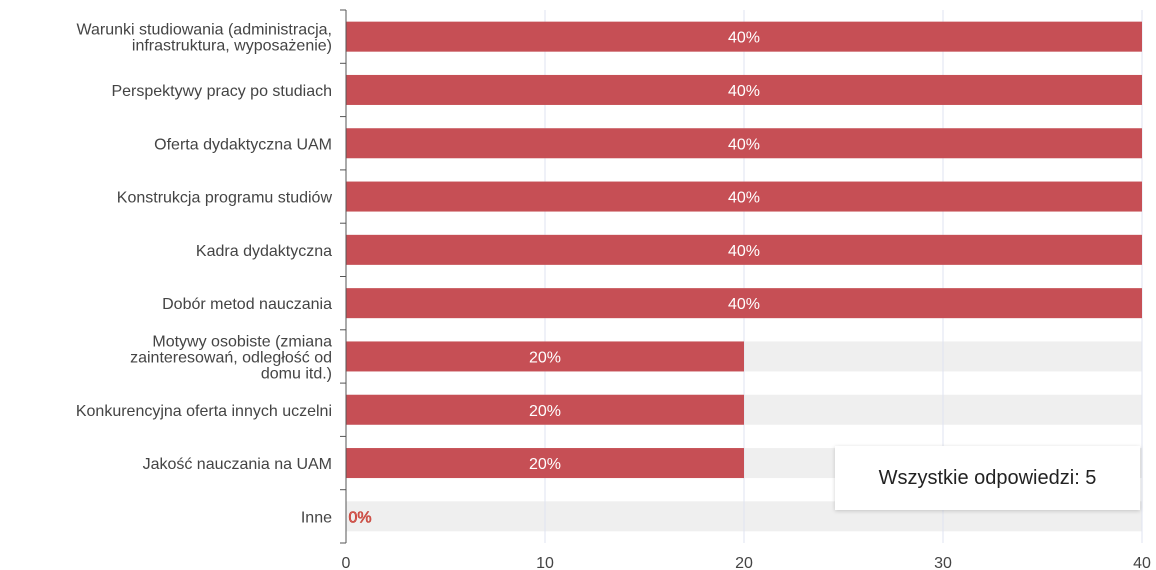  Describe the element at coordinates (225, 198) in the screenshot. I see `category-label: Konstrukcja programu studiów` at that location.